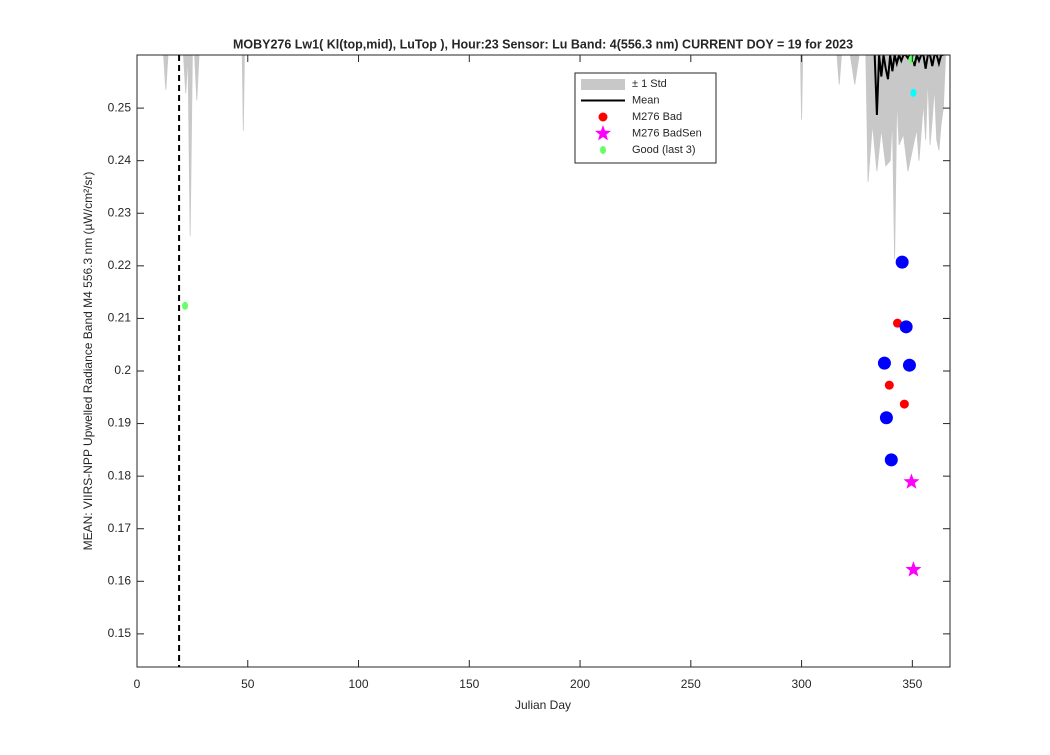  I want to click on x-tick-label: 0, so click(137, 684).